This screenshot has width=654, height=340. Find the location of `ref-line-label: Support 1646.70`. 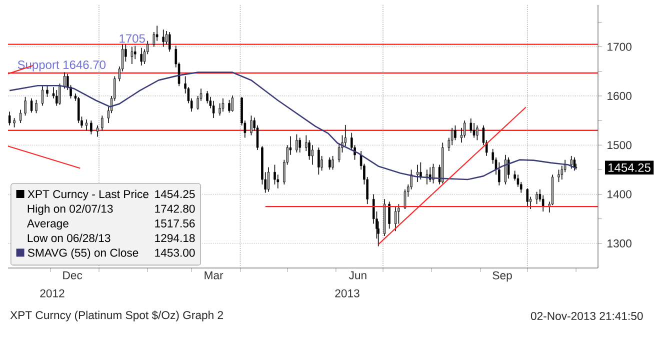

ref-line-label: Support 1646.70 is located at coordinates (62, 66).